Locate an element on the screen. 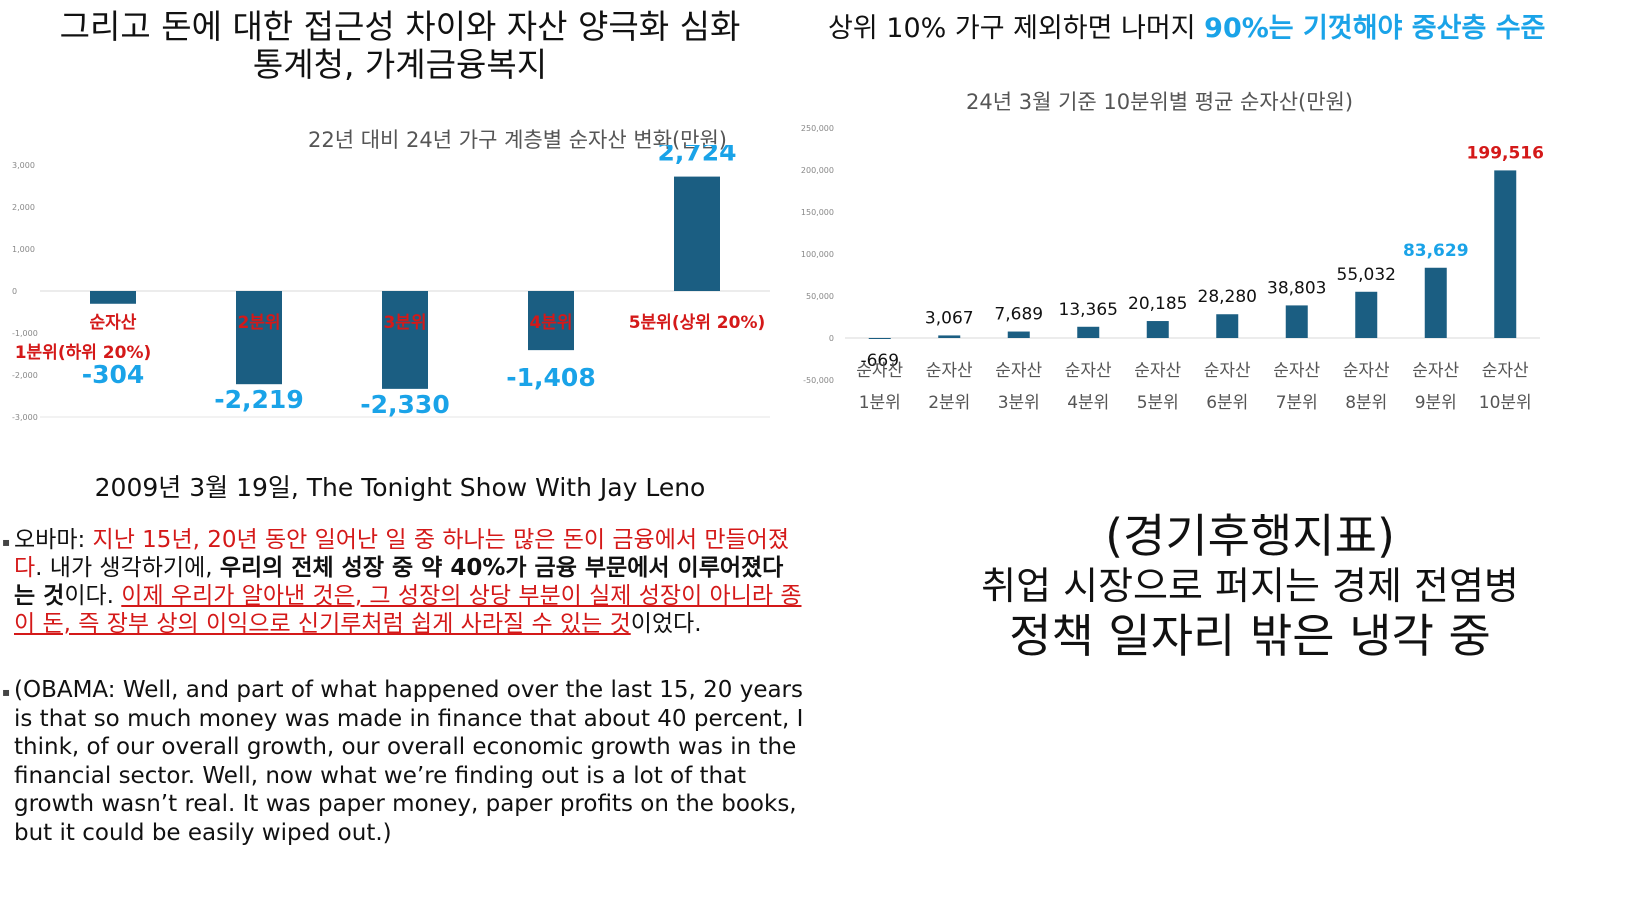  left-title: 그리고 돈에 대한 접근성 차이와 자산 양극화 심화 통계청, 가계금융복지 is located at coordinates (400, 46).